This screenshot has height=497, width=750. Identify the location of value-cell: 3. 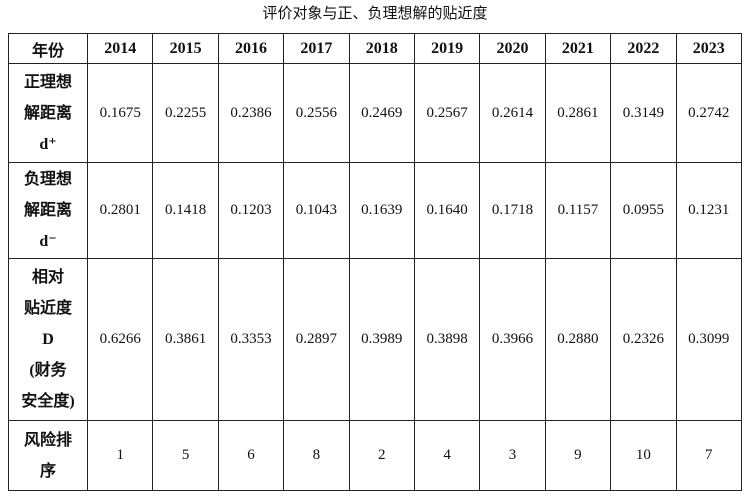
(512, 455).